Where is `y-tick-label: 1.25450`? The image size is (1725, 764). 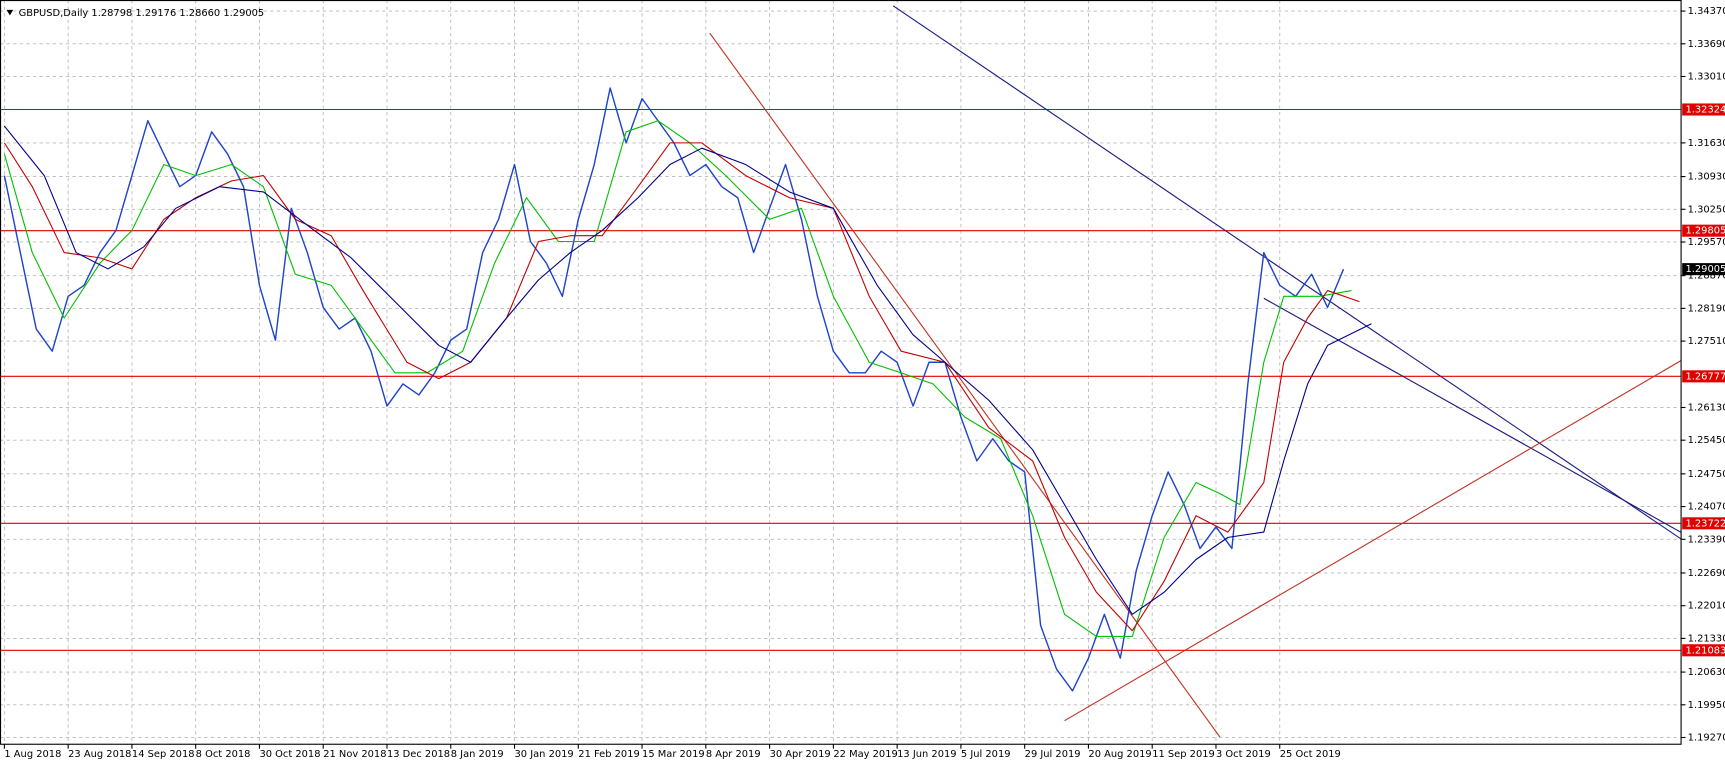 y-tick-label: 1.25450 is located at coordinates (1706, 440).